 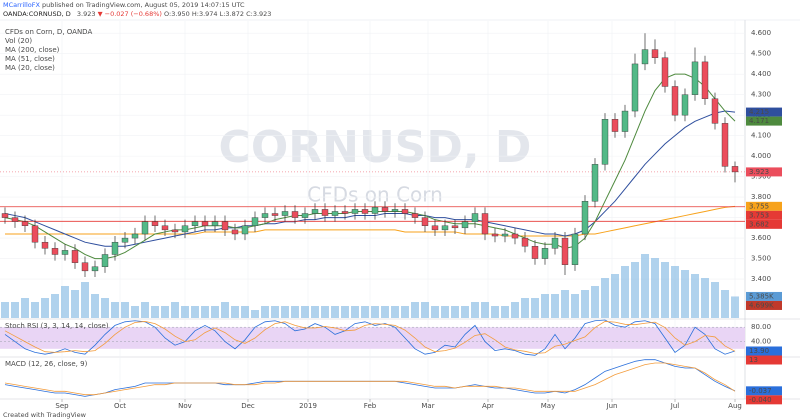 I want to click on price-label: 4.171, so click(x=759, y=121).